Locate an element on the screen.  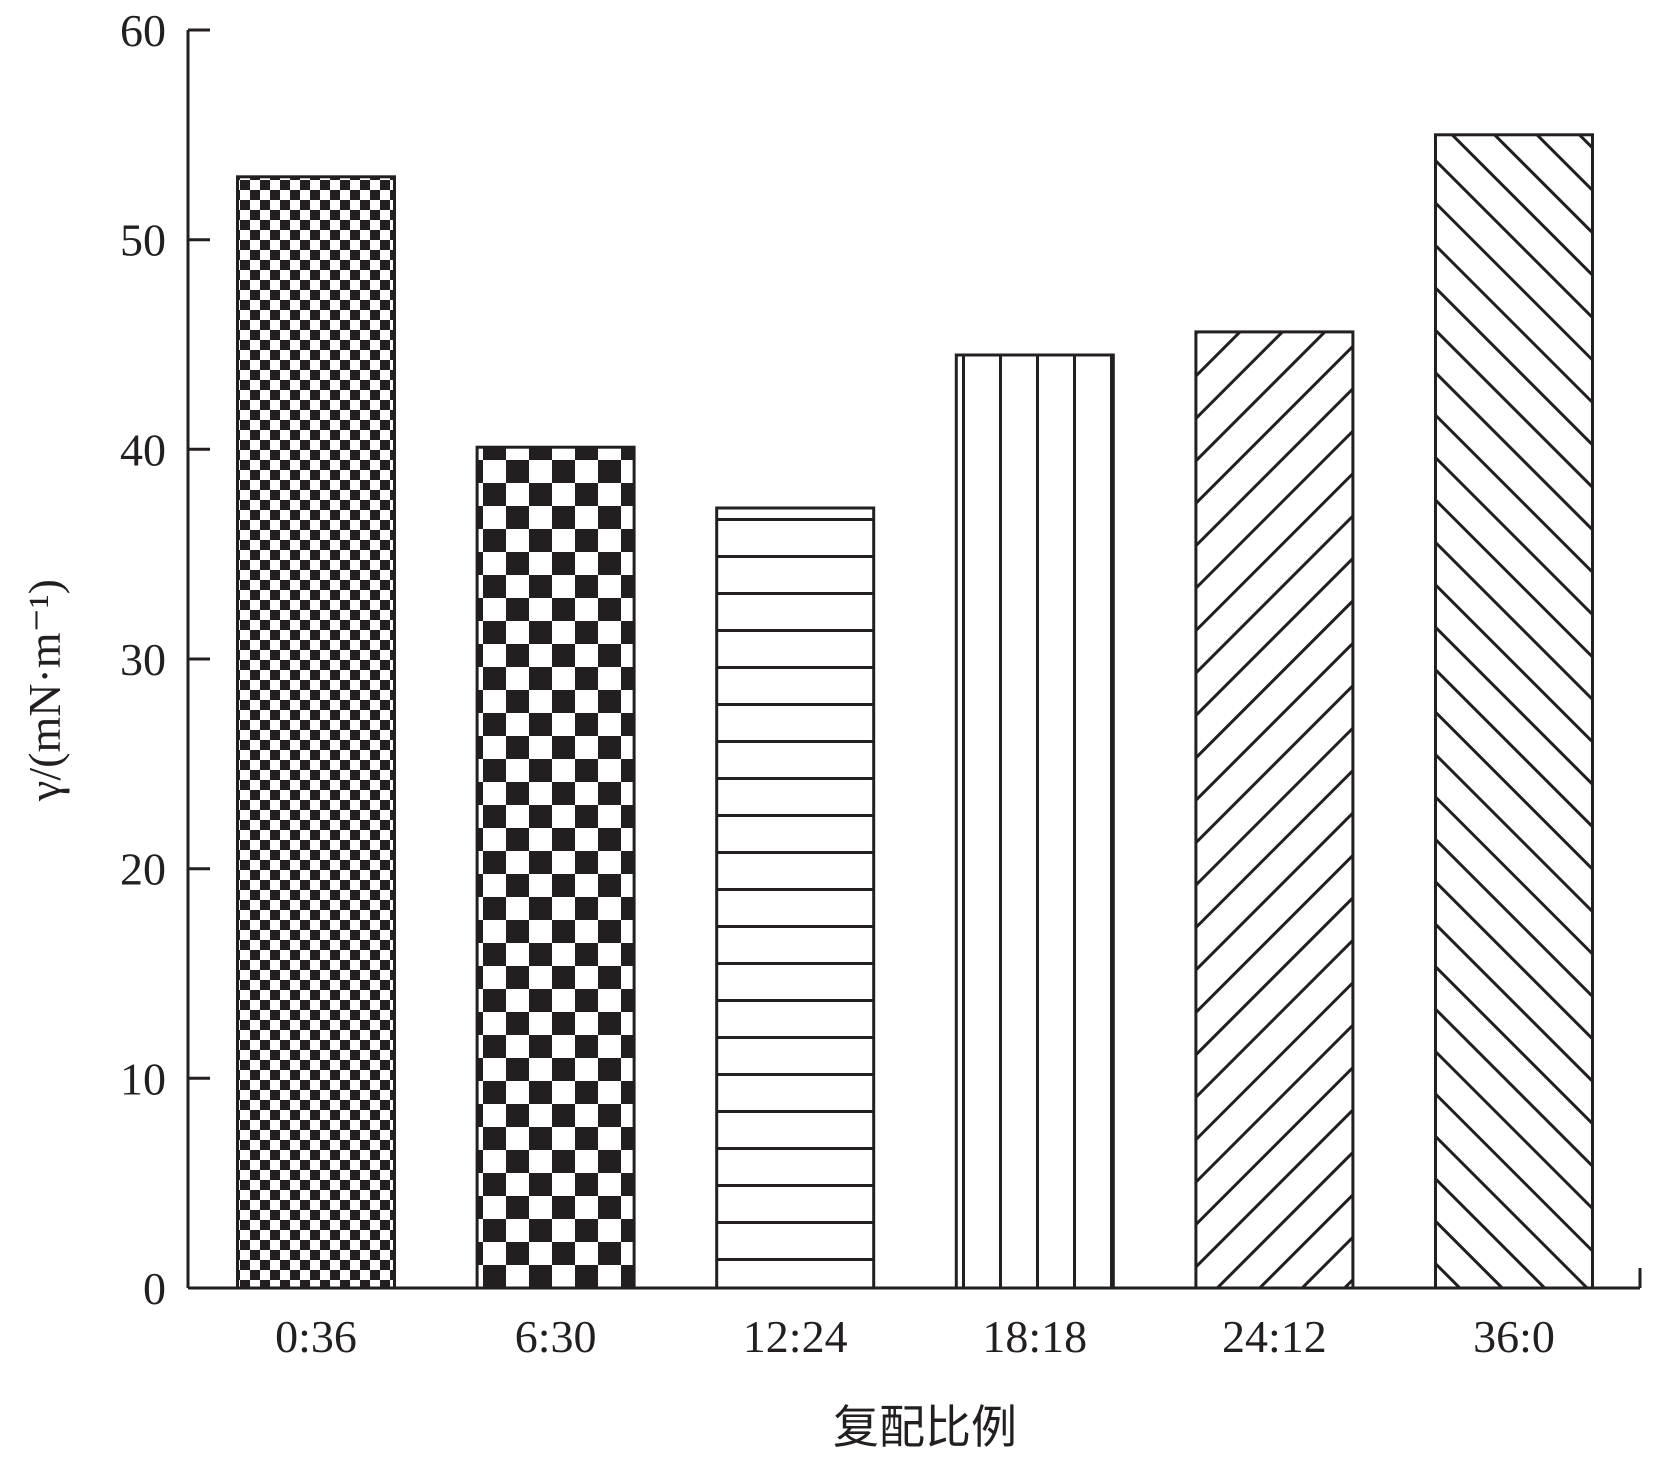
y-tick-label: 30 is located at coordinates (143, 659).